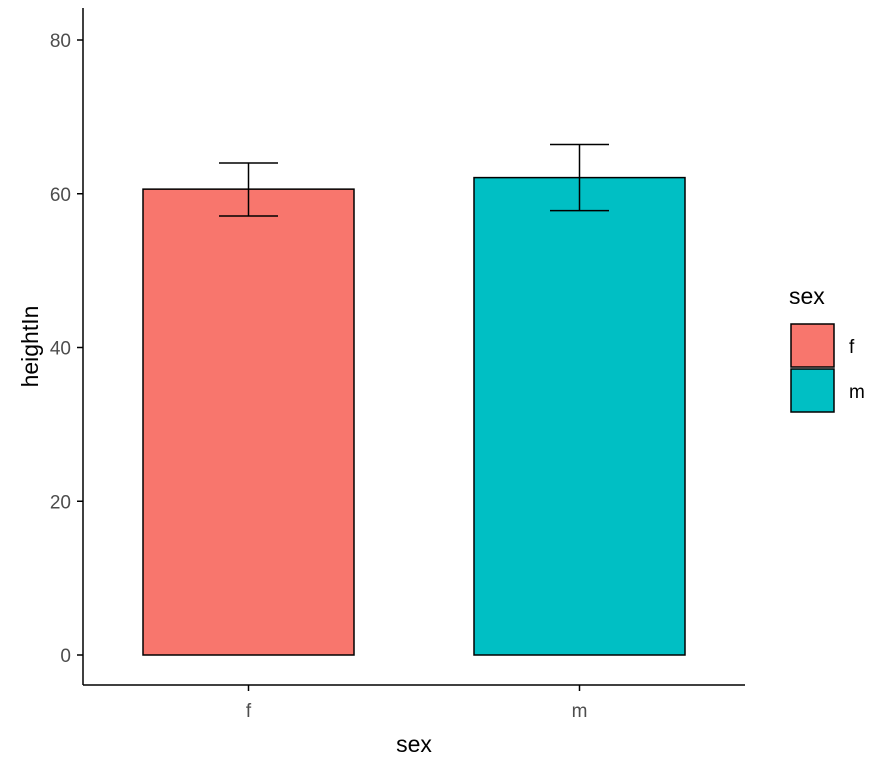 Image resolution: width=882 pixels, height=760 pixels. I want to click on y-tick-label: 20, so click(60, 502).